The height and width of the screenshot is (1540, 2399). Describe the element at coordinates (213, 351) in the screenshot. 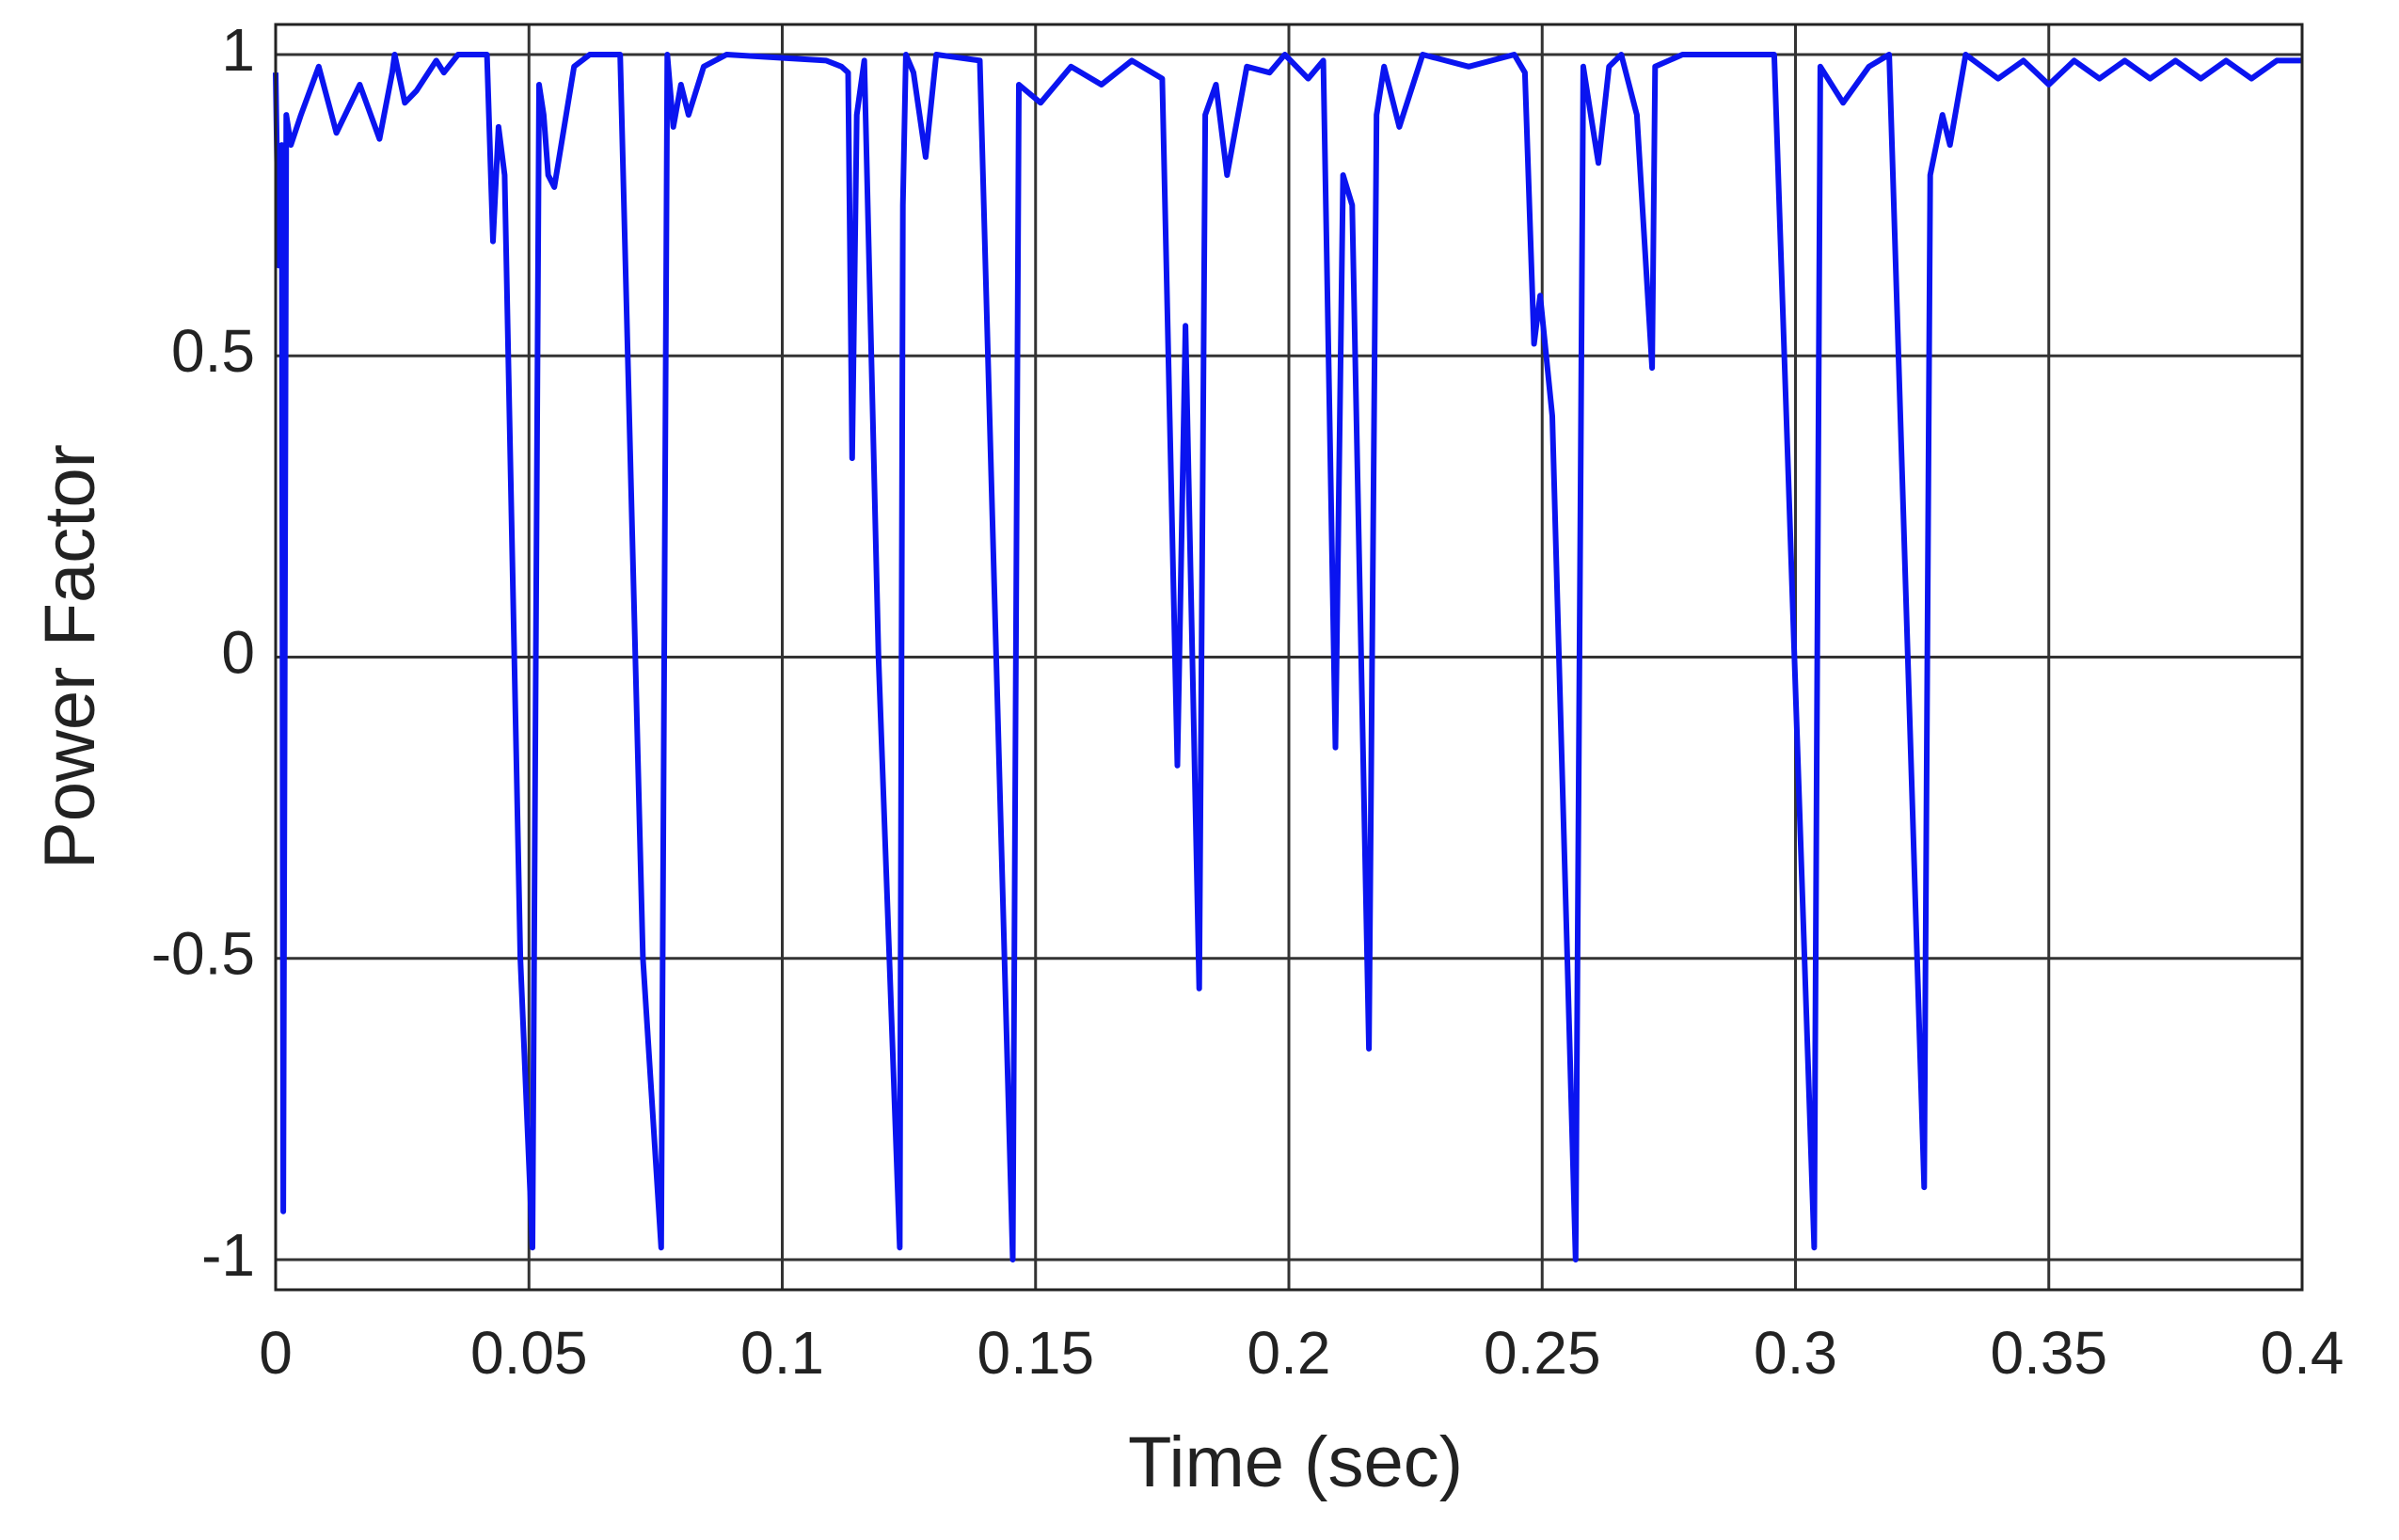

I see `y-tick-label: 0.5` at that location.